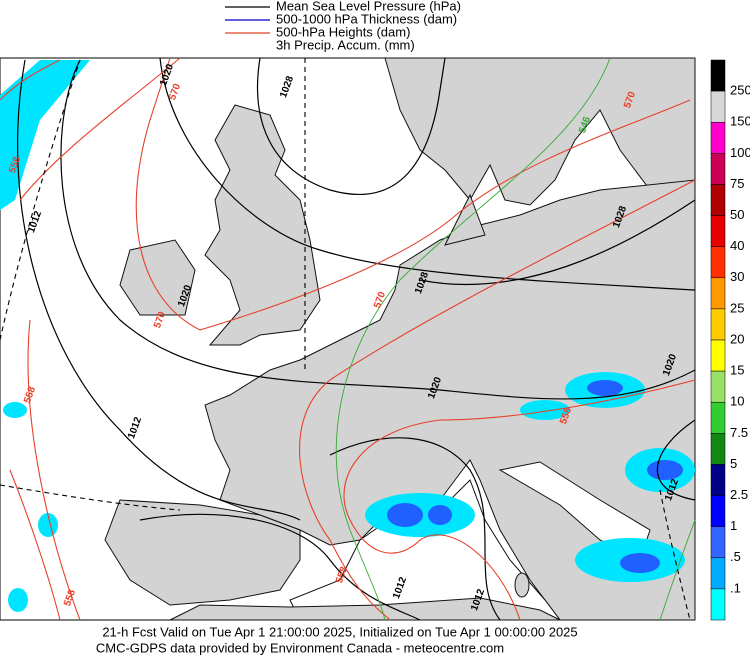 Image resolution: width=750 pixels, height=656 pixels. What do you see at coordinates (157, 277) in the screenshot?
I see `ireland` at bounding box center [157, 277].